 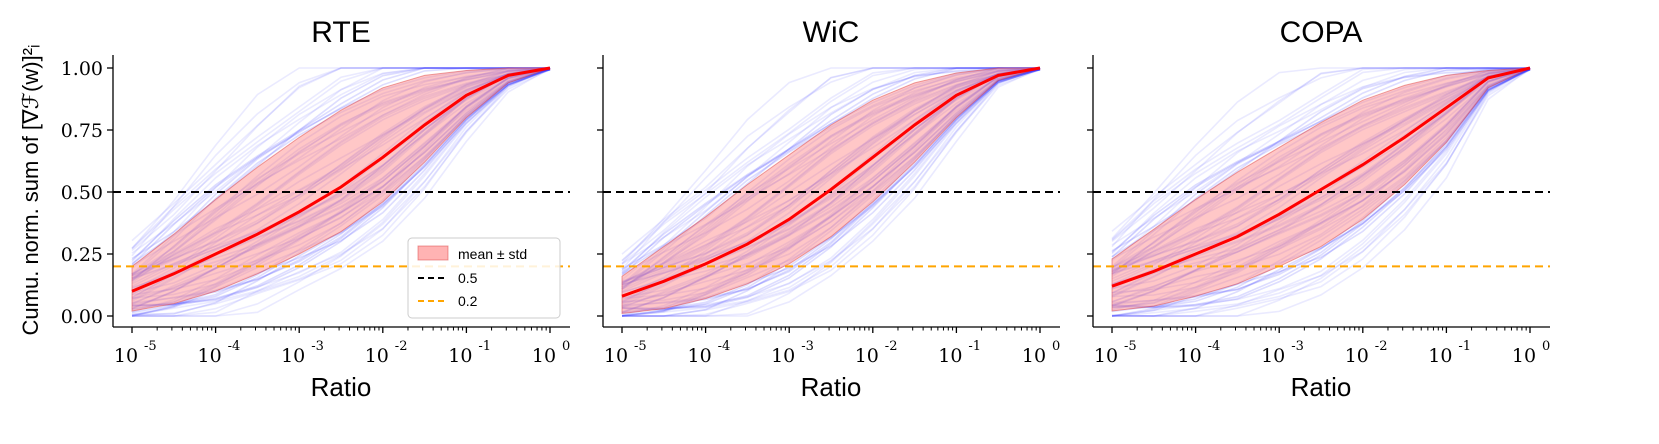 I want to click on y-axis-label: Cumu. norm. sum of [∇ℱ(w)]²ᵢ, so click(x=30, y=190).